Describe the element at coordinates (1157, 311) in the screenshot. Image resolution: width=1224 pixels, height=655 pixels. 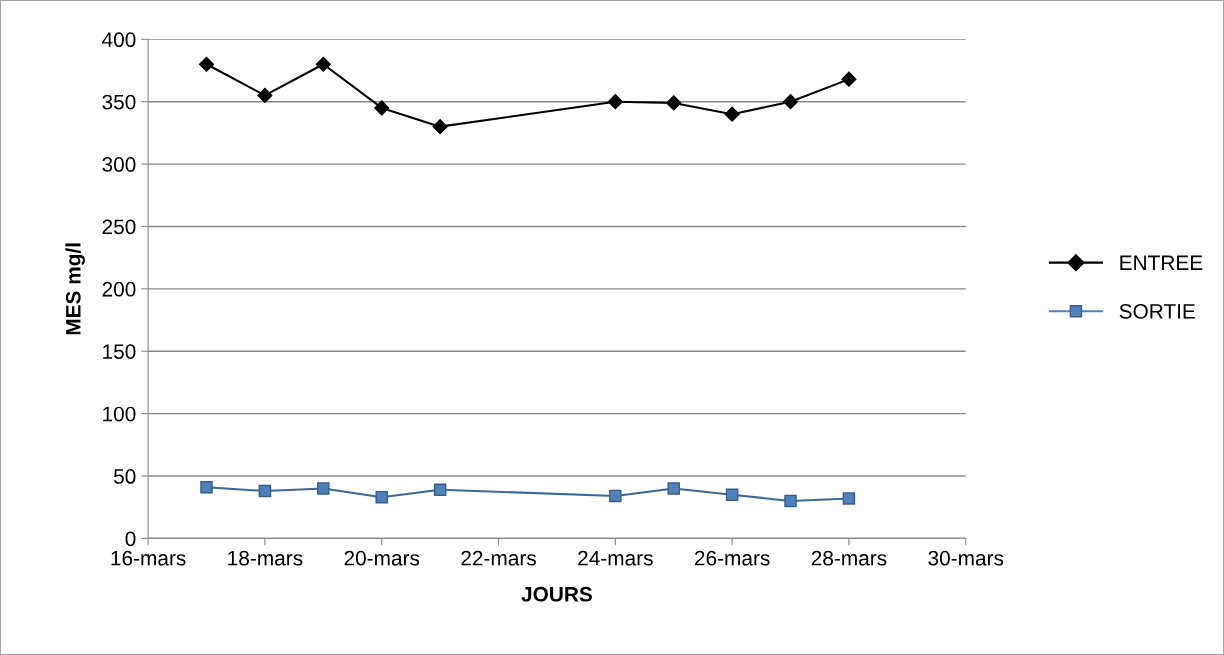
I see `legend-label: SORTIE` at that location.